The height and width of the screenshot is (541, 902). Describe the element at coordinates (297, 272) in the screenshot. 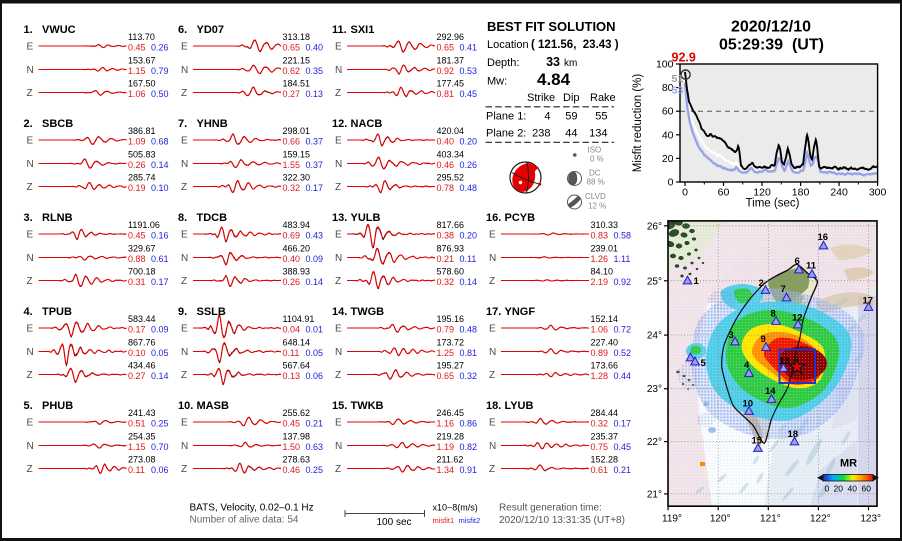

I see `svg-text: 388.93` at that location.